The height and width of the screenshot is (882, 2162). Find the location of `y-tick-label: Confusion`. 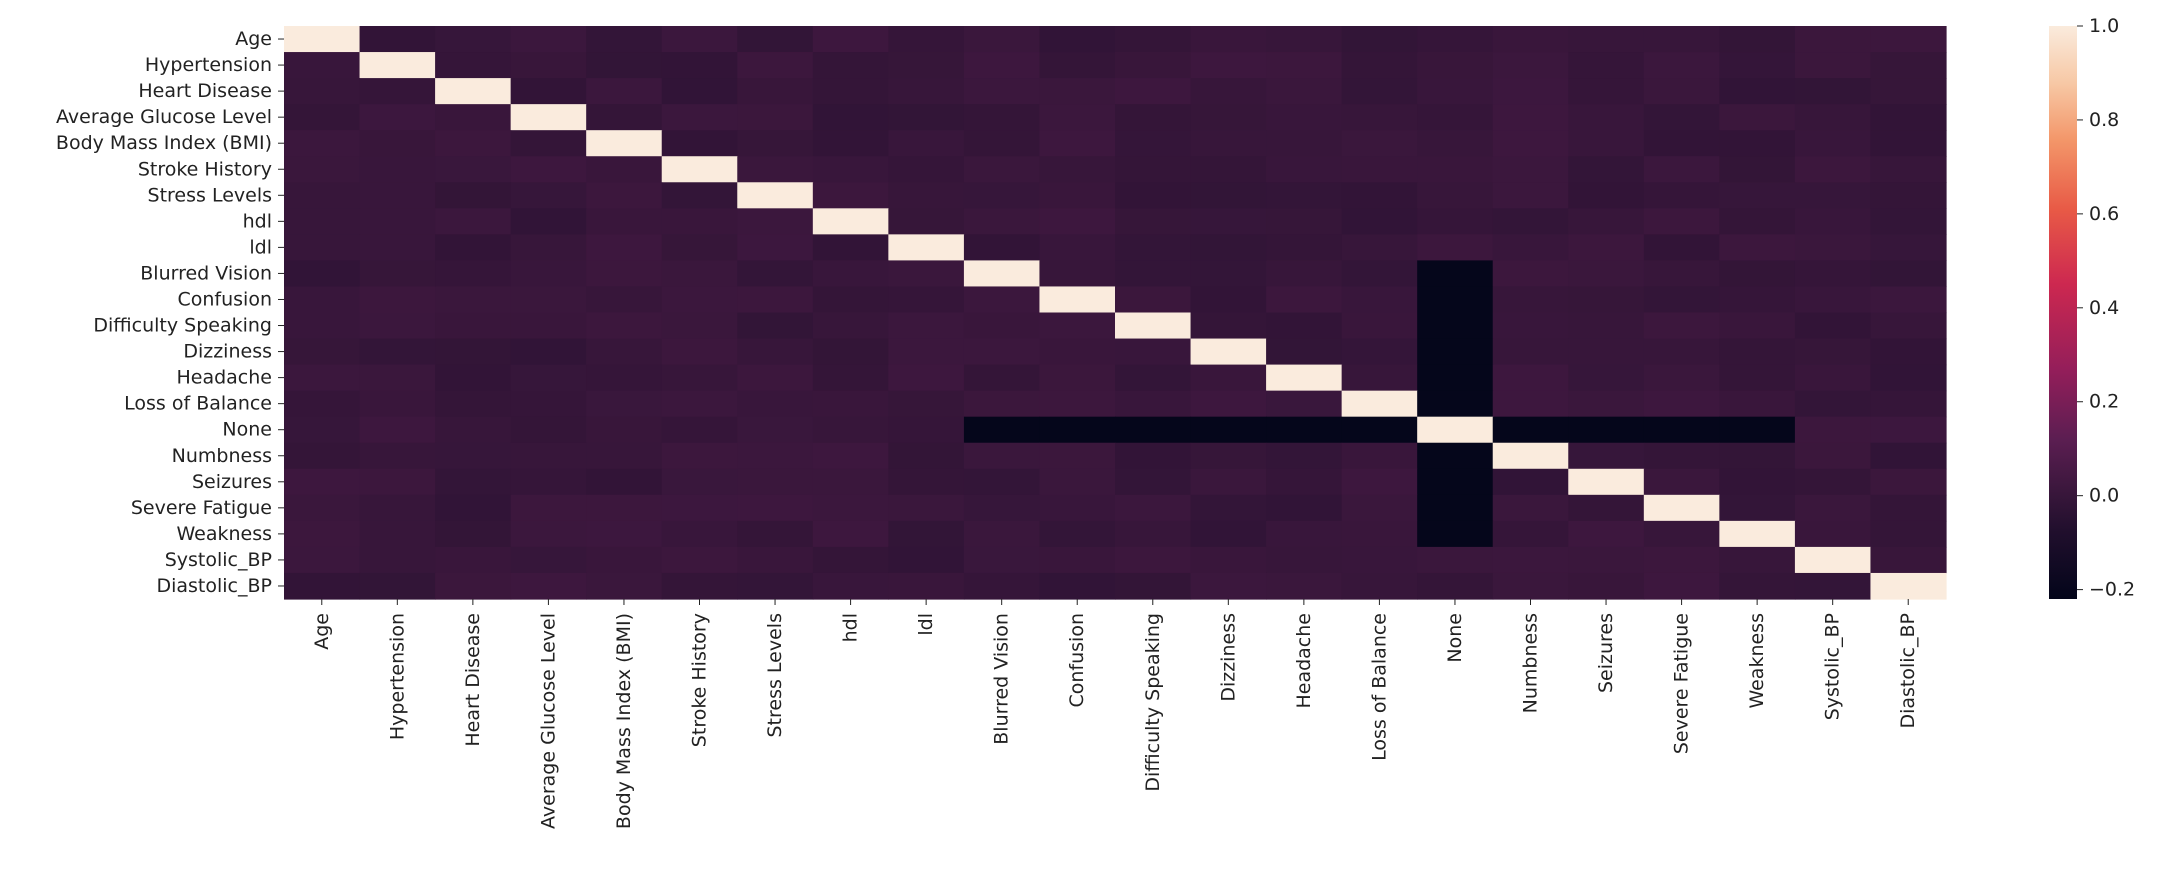

y-tick-label: Confusion is located at coordinates (224, 299).